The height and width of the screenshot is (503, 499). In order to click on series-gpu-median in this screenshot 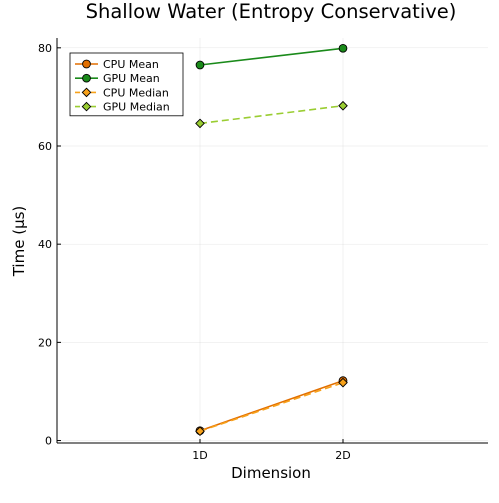, I will do `click(271, 114)`.